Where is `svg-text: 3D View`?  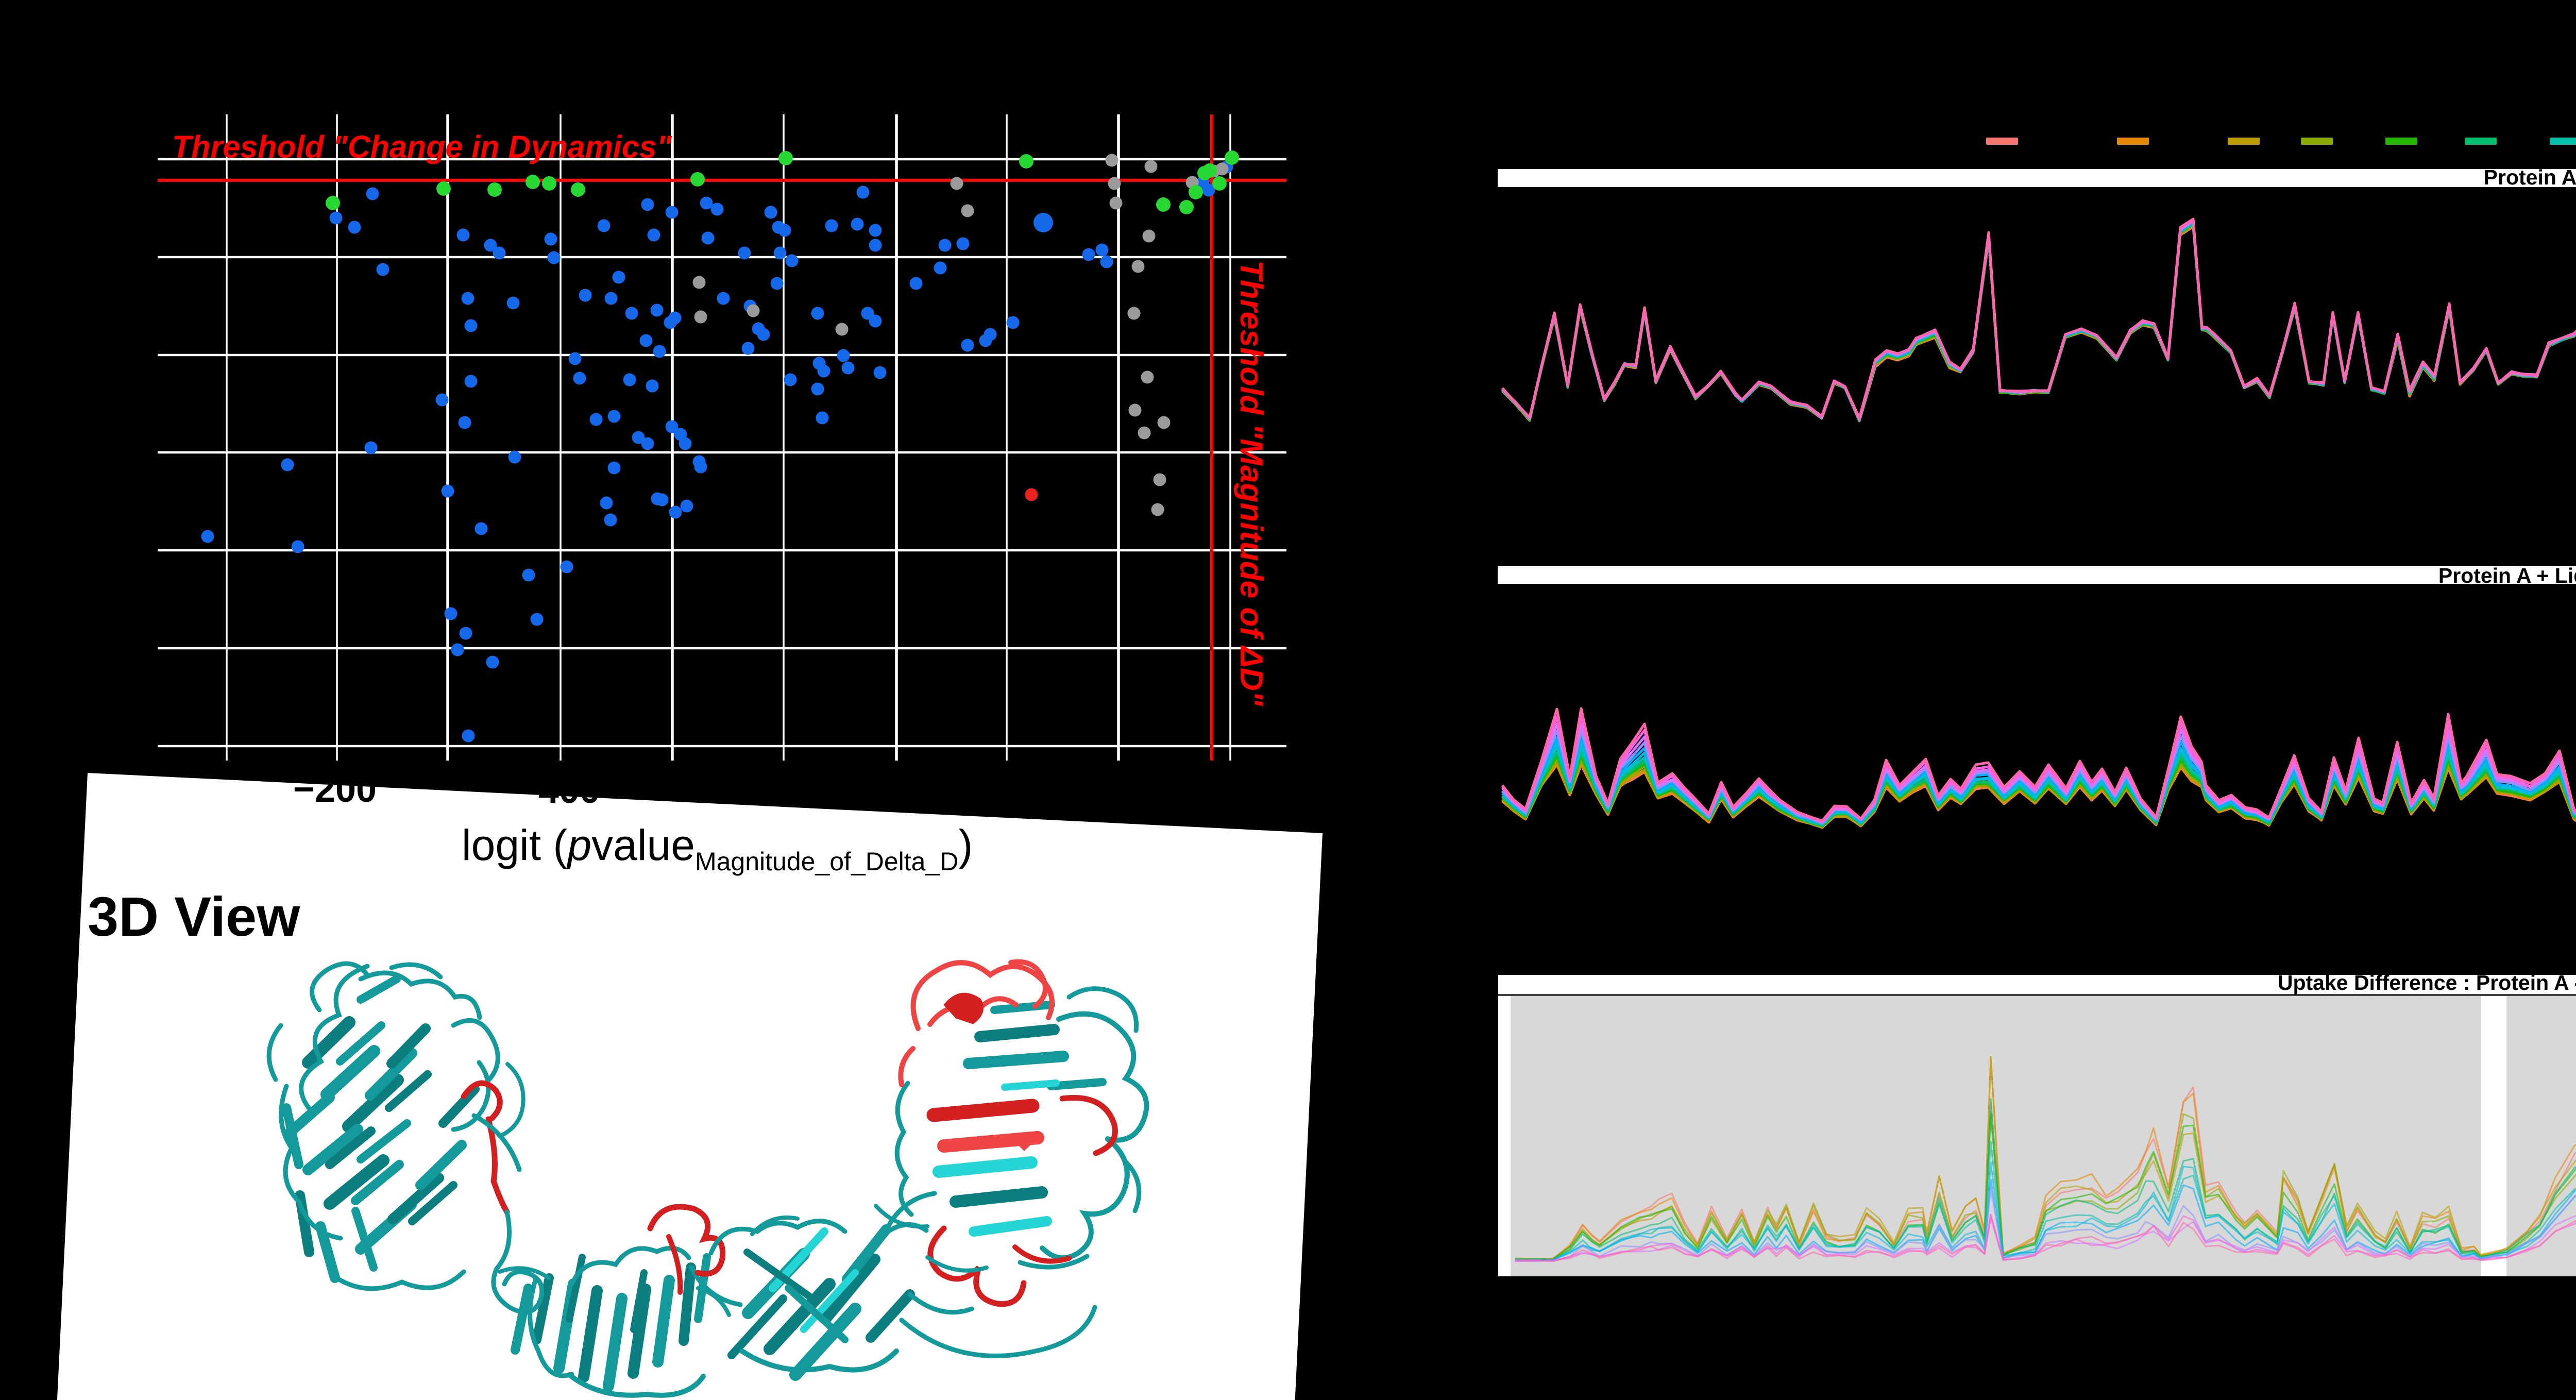 svg-text: 3D View is located at coordinates (194, 916).